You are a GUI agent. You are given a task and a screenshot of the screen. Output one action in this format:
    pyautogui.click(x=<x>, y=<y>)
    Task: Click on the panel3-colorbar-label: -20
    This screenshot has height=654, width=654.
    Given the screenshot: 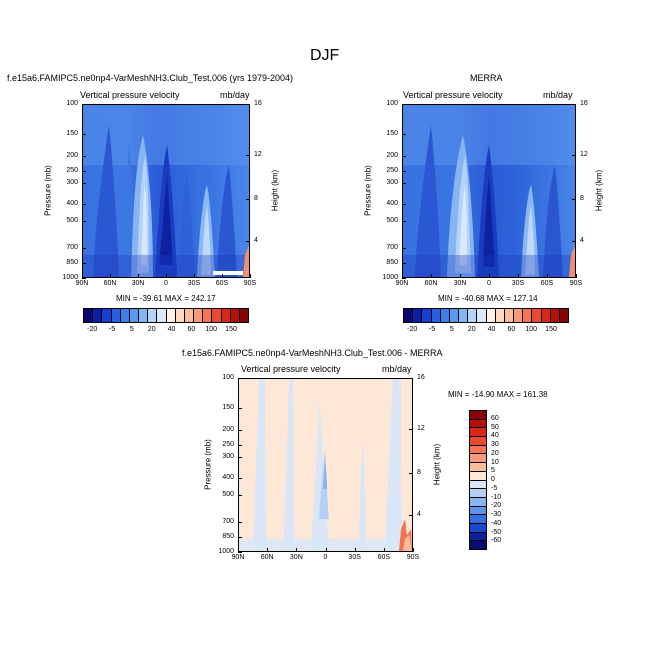 What is the action you would take?
    pyautogui.click(x=496, y=506)
    